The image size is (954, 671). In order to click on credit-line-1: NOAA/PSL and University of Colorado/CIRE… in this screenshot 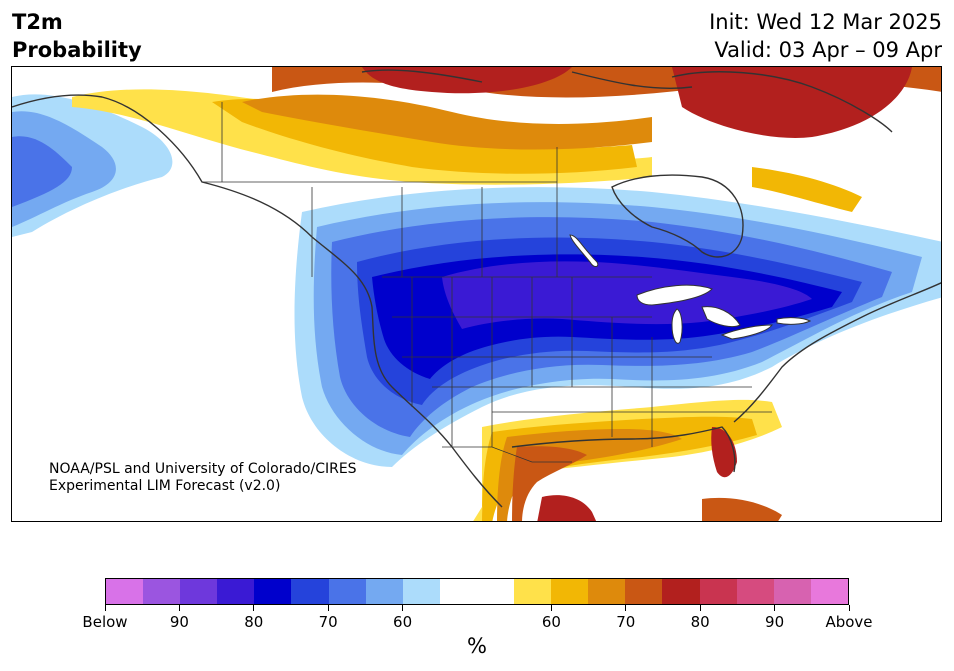, I will do `click(203, 469)`.